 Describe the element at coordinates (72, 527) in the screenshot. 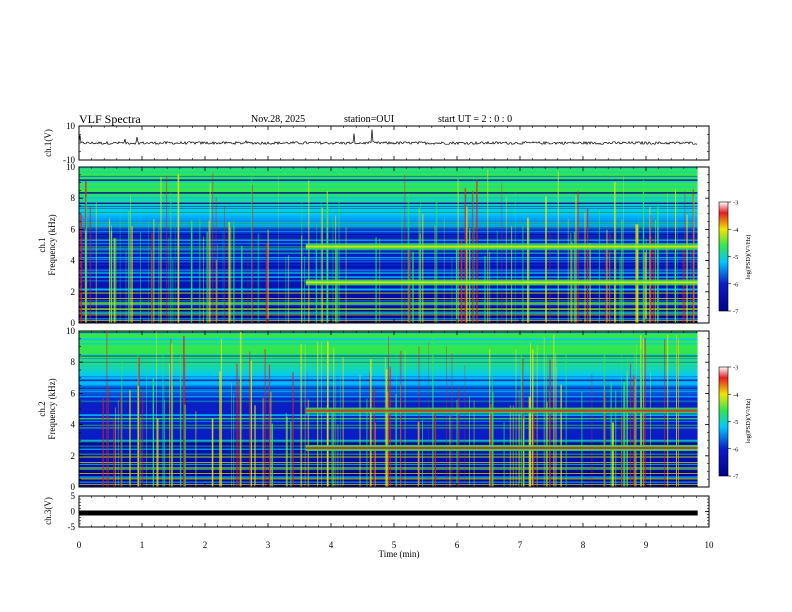

I see `y-tick-label: -5` at that location.